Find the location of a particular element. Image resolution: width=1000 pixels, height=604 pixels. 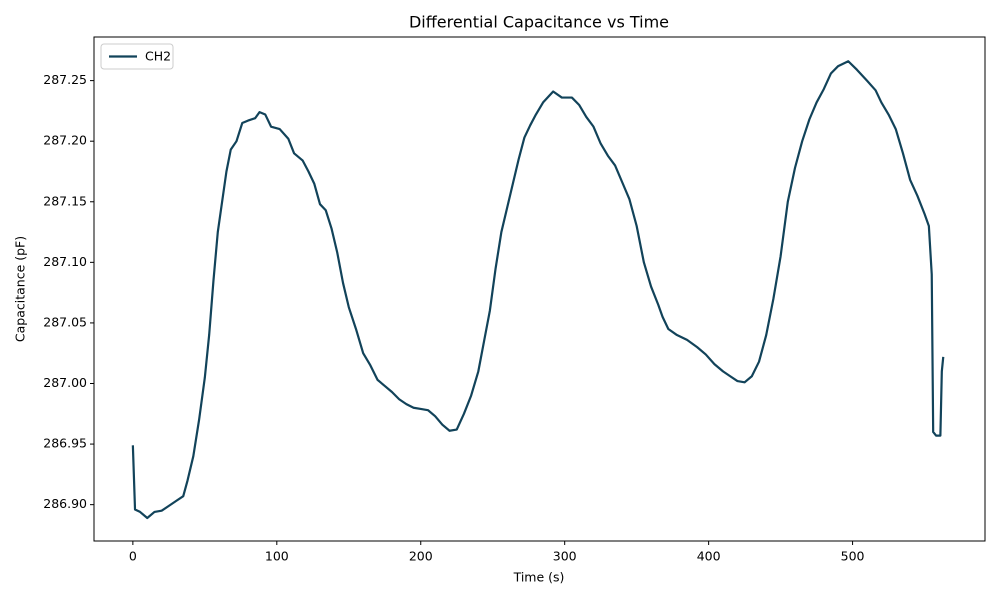

chart-title: Differential Capacitance vs Time is located at coordinates (539, 22).